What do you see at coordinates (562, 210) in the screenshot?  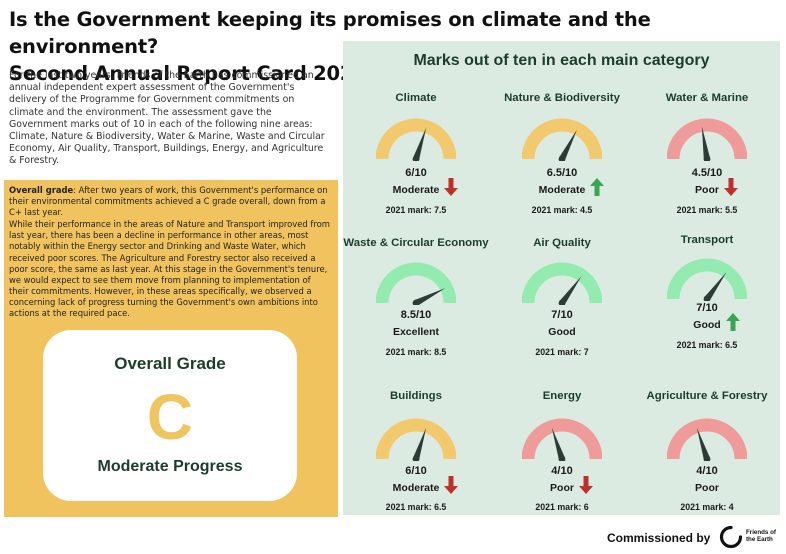 I see `previous-mark: 2021 mark: 4.5` at bounding box center [562, 210].